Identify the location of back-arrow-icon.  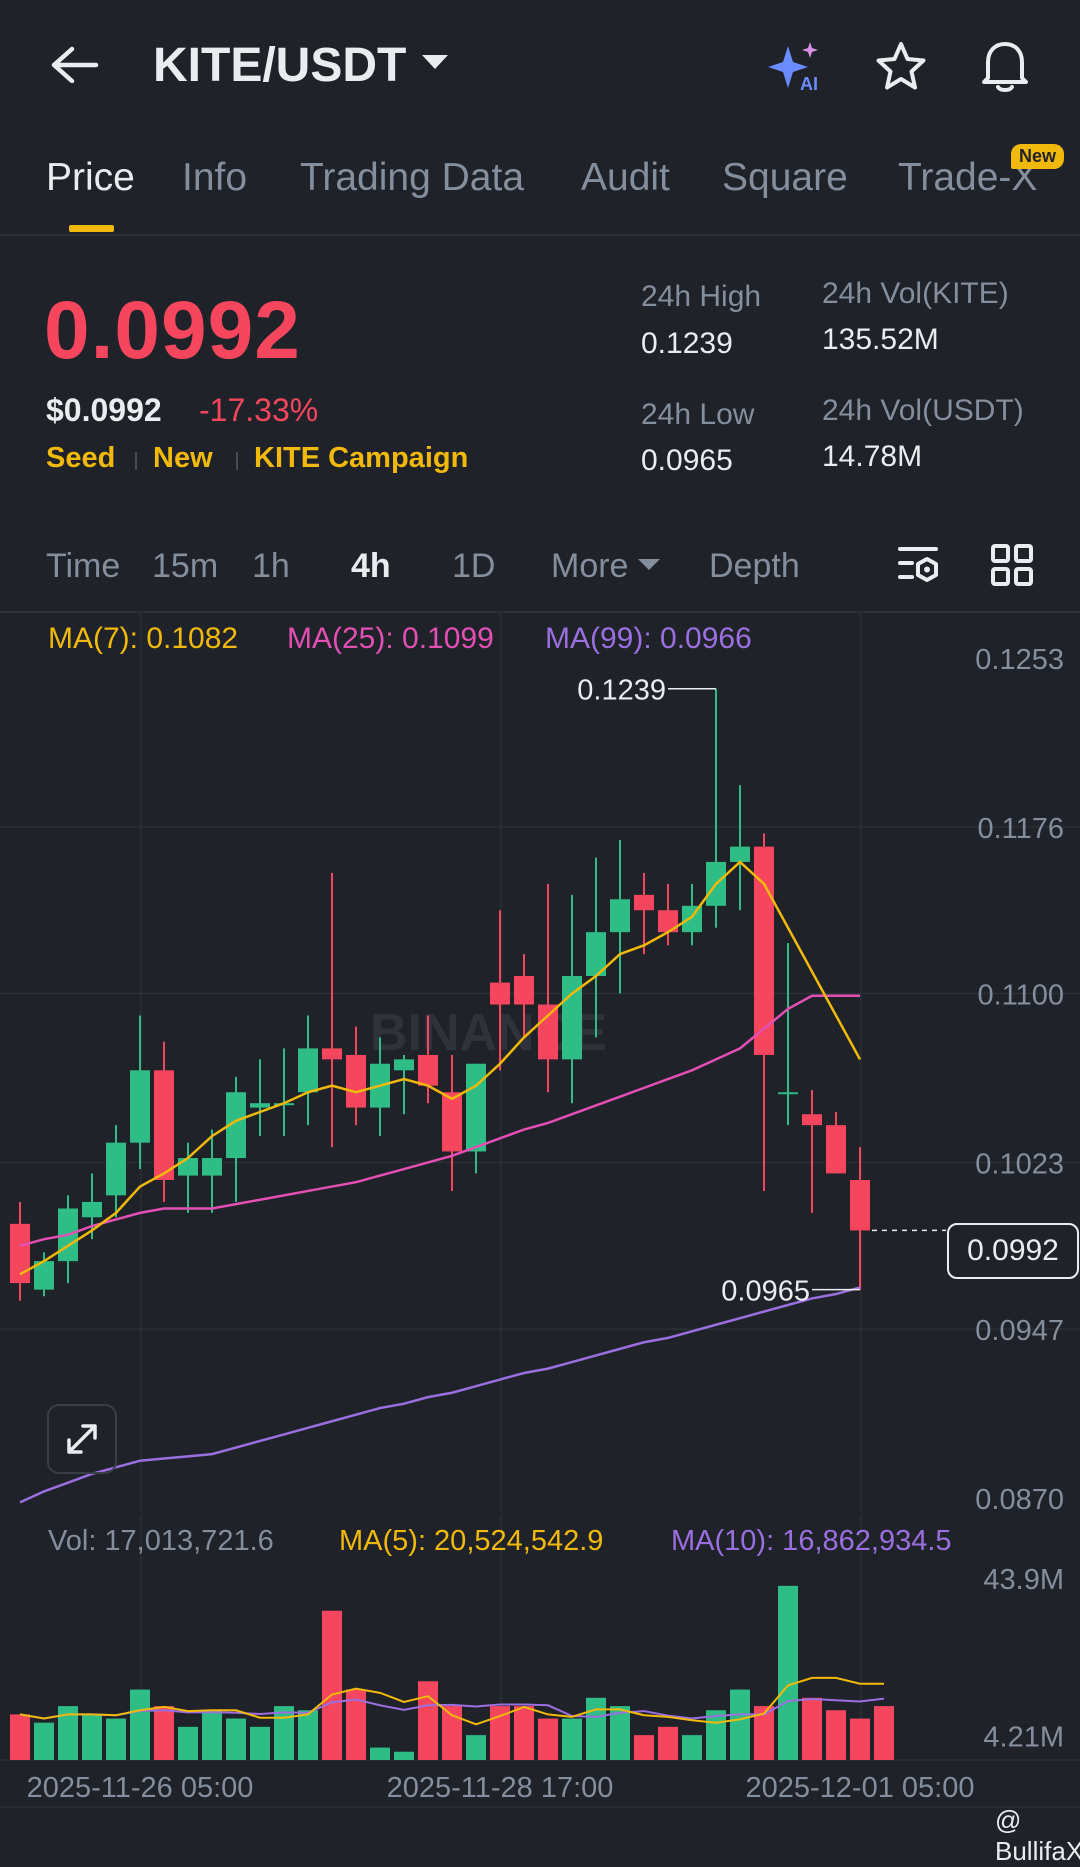
(74, 65).